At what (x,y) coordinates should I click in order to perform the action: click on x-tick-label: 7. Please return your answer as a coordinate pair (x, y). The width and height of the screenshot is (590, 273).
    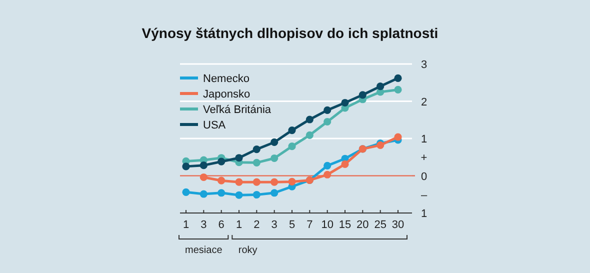
    Looking at the image, I should click on (309, 225).